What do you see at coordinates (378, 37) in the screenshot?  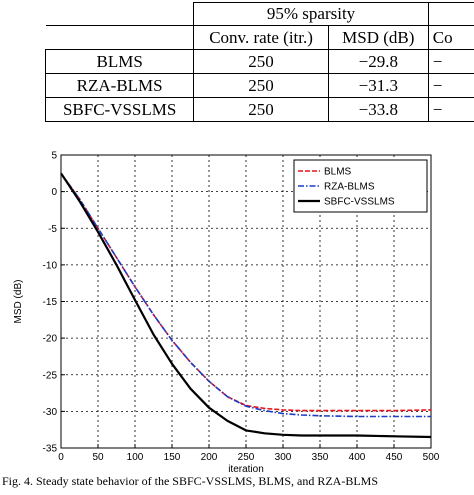 I see `table-col-header-msd: MSD (dB)` at bounding box center [378, 37].